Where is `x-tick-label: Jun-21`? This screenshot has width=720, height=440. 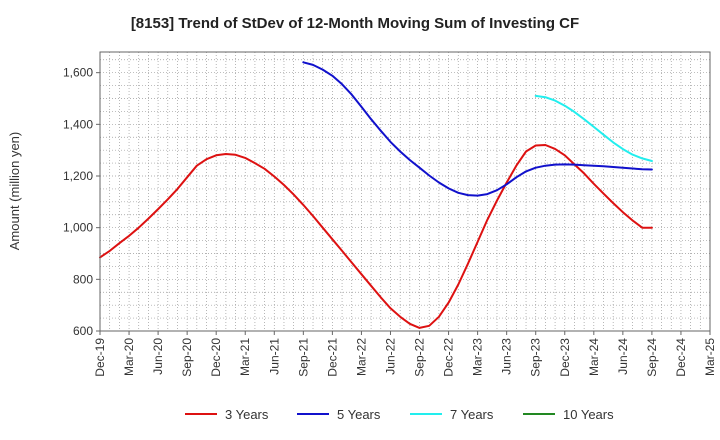
x-tick-label: Jun-21 is located at coordinates (274, 356).